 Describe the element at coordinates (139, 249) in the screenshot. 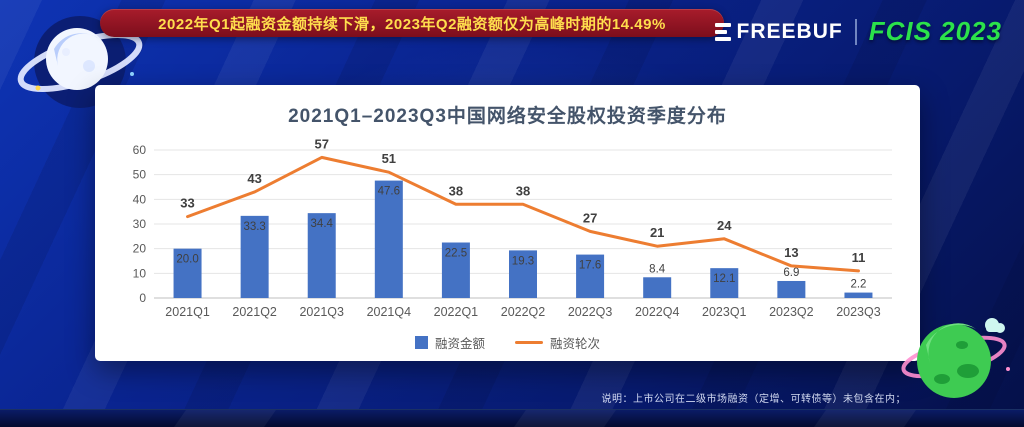

I see `y-tick-label: 20` at that location.